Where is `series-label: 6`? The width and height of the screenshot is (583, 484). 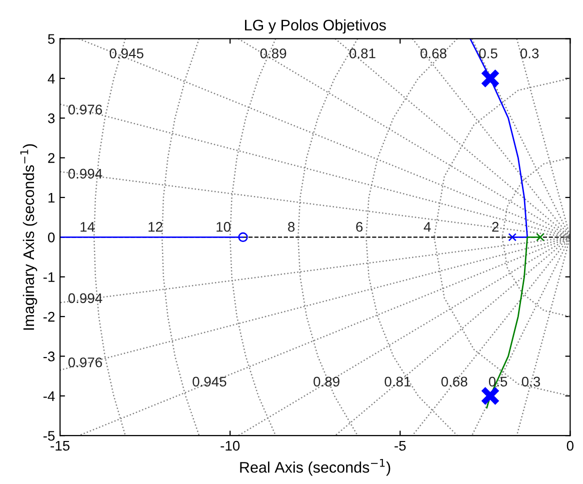
series-label: 6 is located at coordinates (359, 227).